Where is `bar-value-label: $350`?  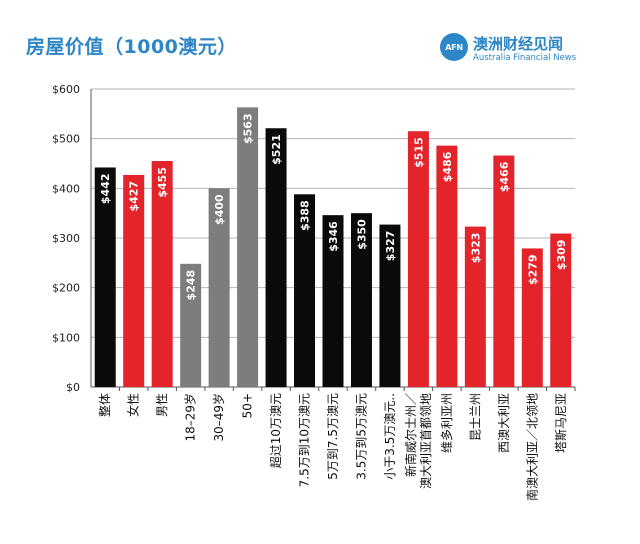
bar-value-label: $350 is located at coordinates (361, 234).